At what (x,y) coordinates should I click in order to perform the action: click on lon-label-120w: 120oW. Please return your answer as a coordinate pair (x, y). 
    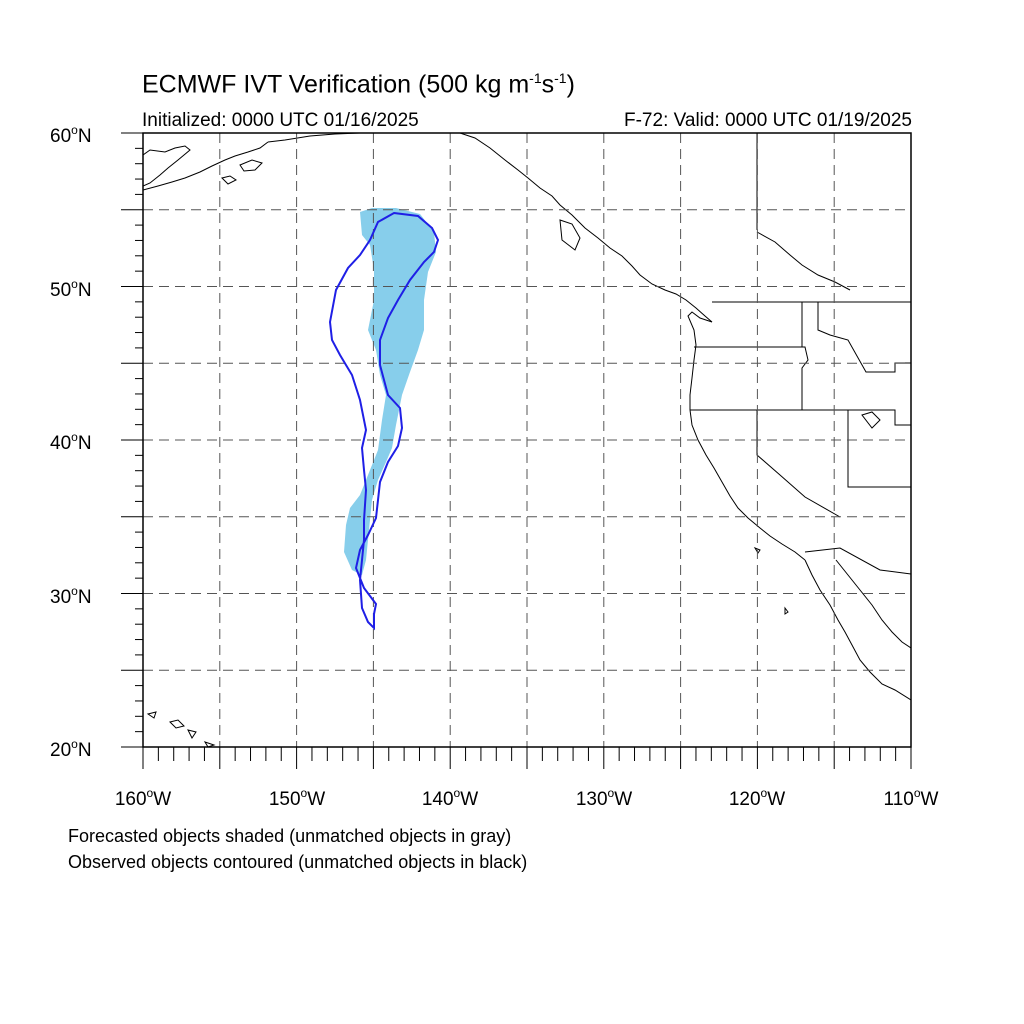
    Looking at the image, I should click on (757, 798).